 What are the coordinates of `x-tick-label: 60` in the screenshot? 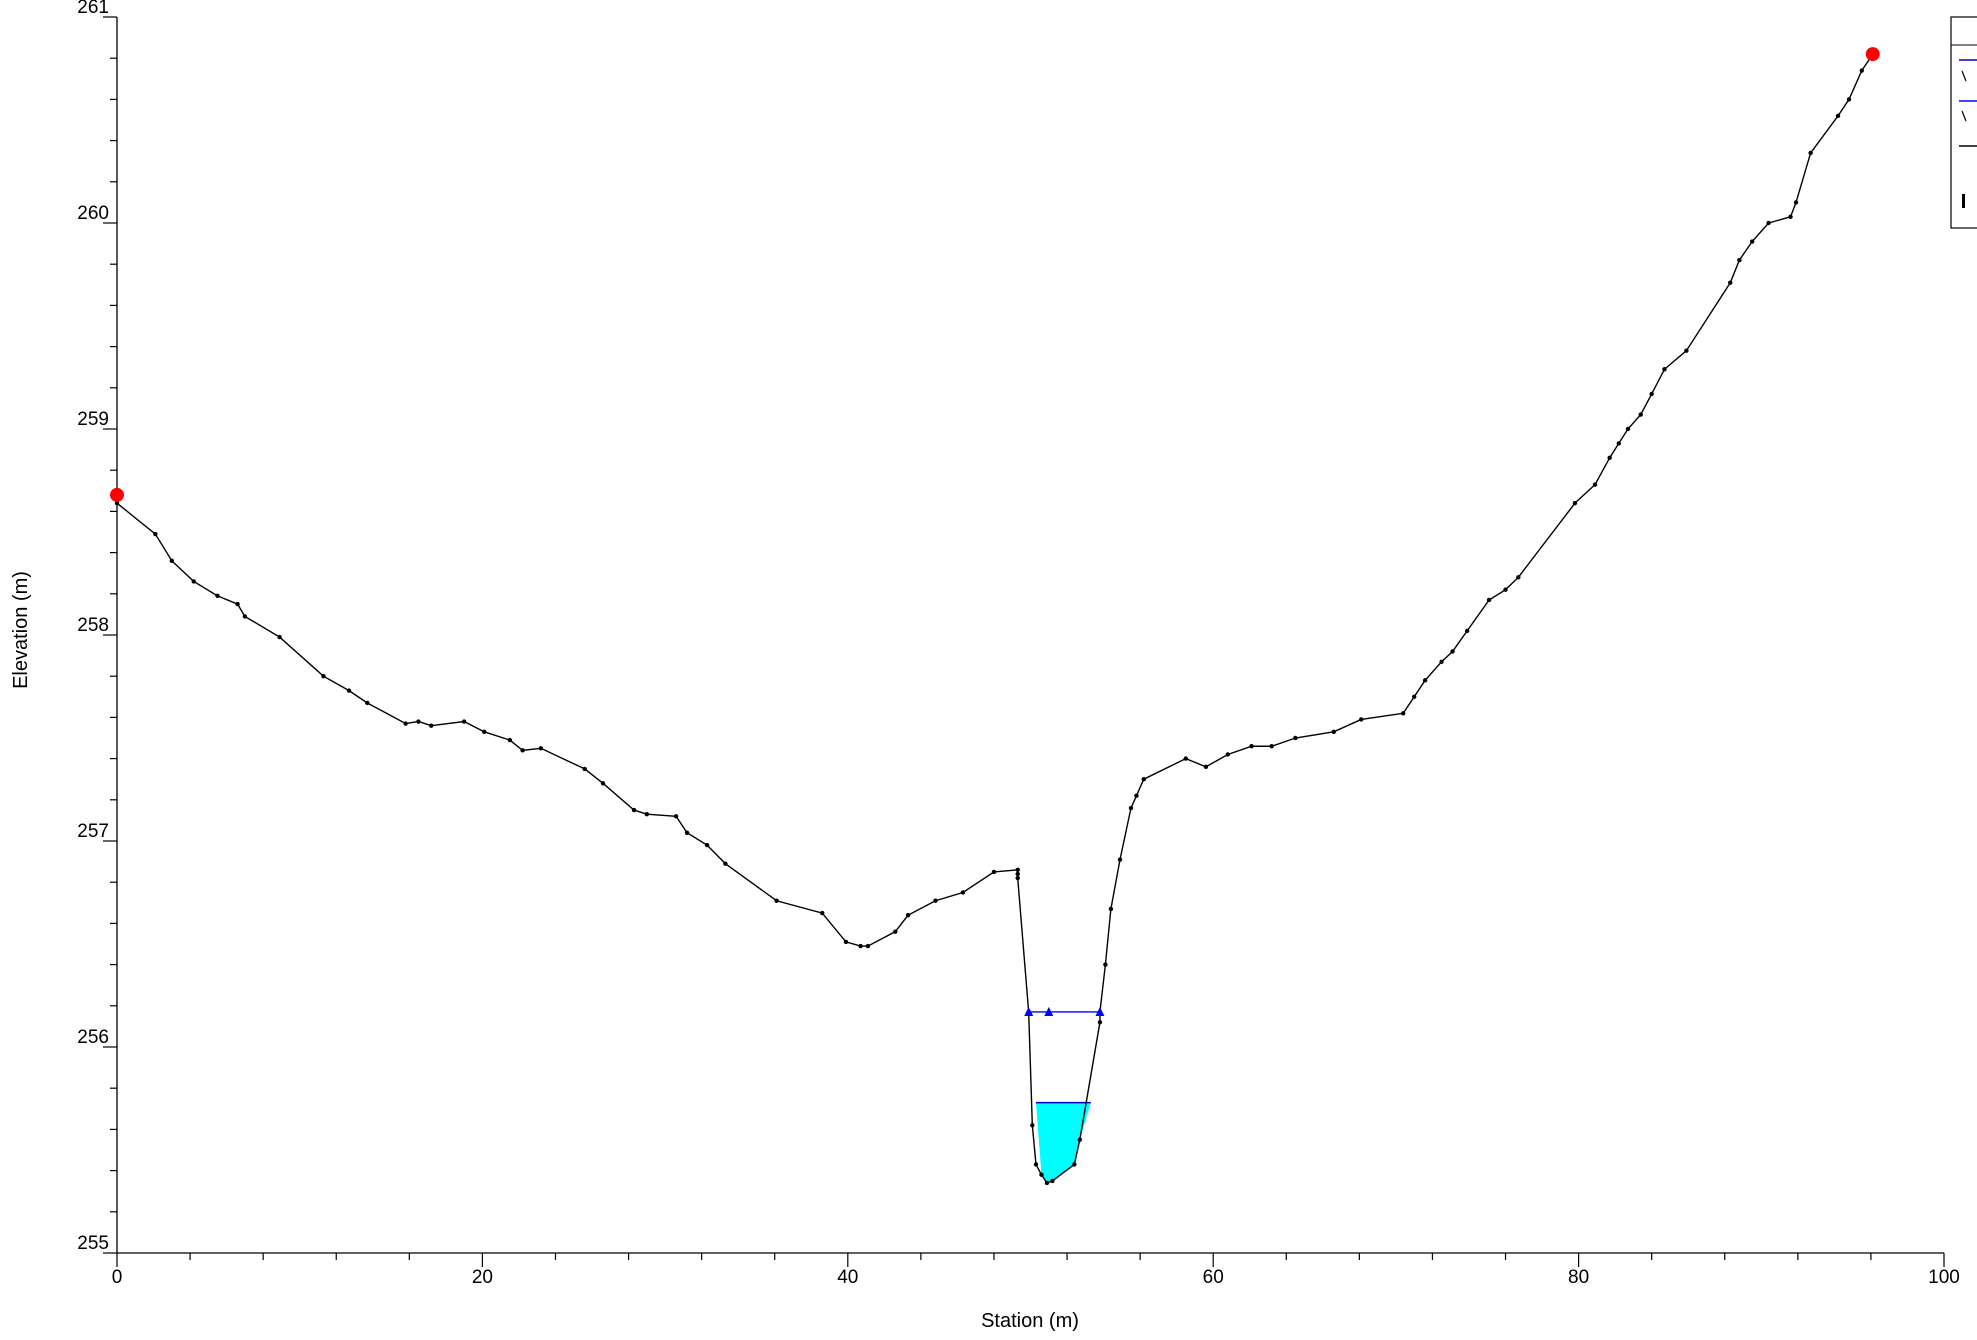 It's located at (1213, 1277).